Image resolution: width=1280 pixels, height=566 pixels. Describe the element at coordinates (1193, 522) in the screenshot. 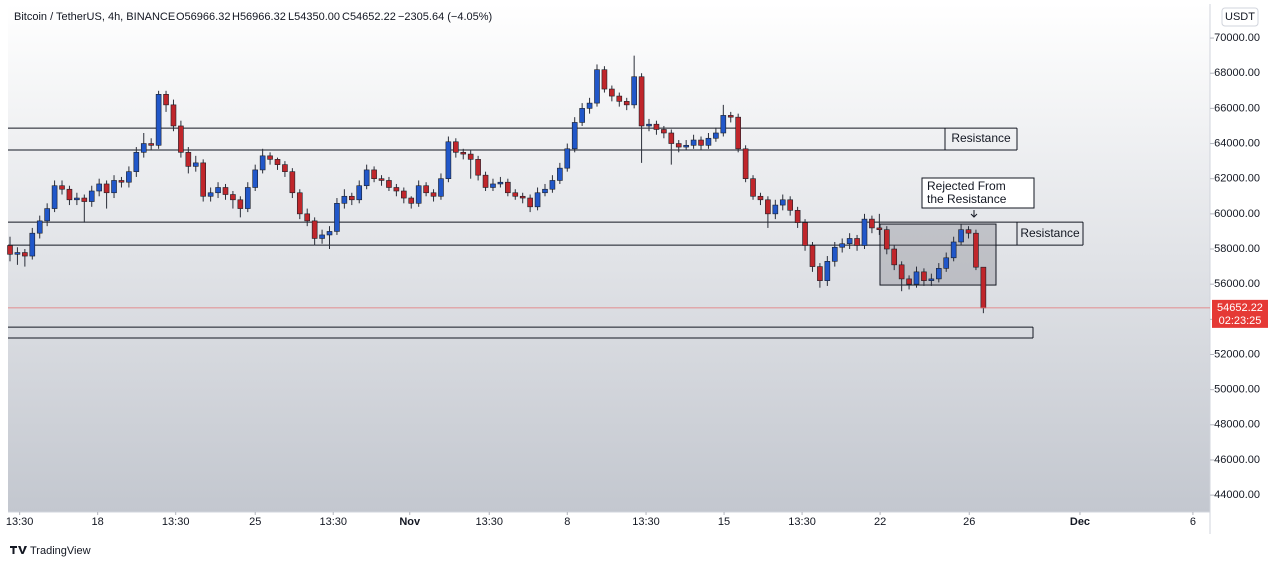

I see `x-tick-label: 6` at that location.